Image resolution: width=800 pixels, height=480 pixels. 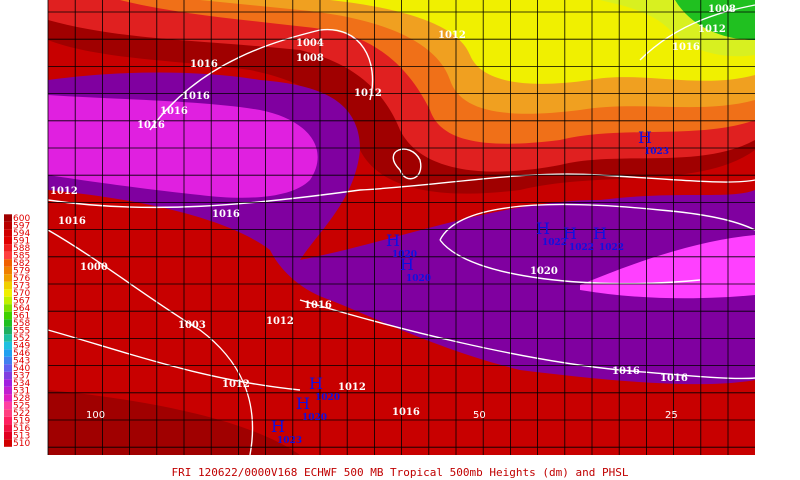 What do you see at coordinates (21, 347) in the screenshot?
I see `colorbar-label: 549` at bounding box center [21, 347].